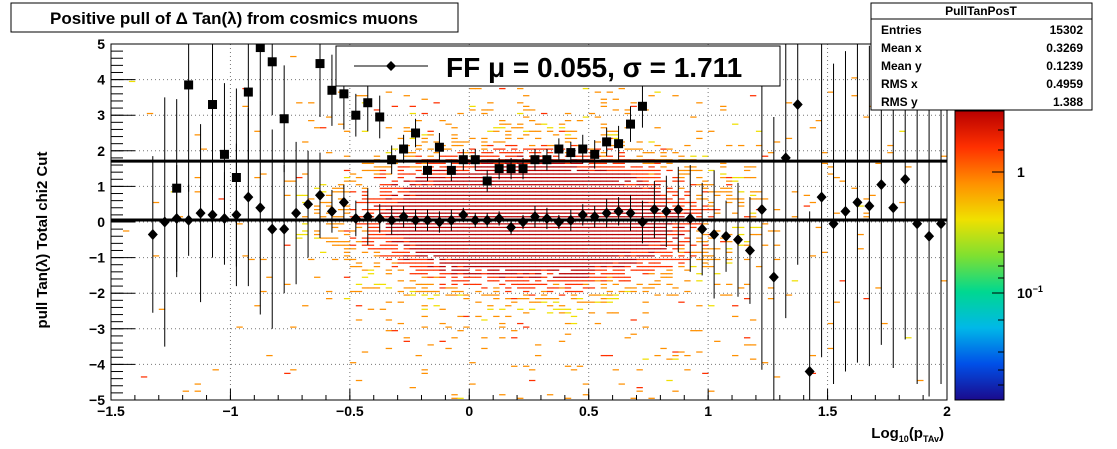 This screenshot has height=449, width=1117. I want to click on legend-box: FF μ = 0.055, σ = 1.711, so click(558, 66).